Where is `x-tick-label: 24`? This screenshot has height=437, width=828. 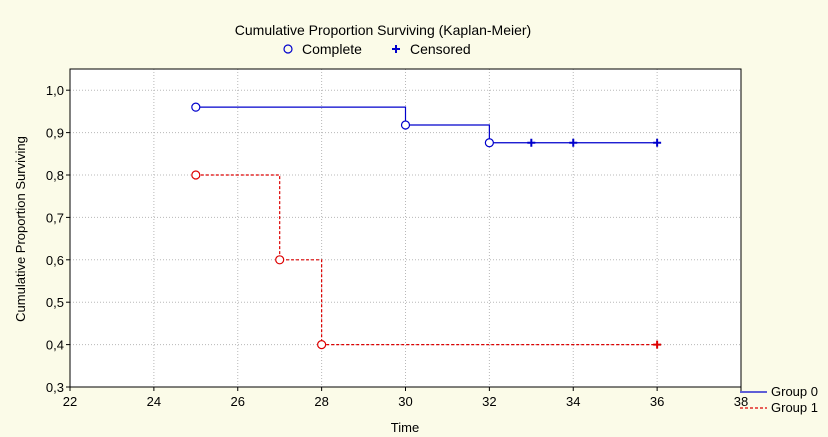
x-tick-label: 24 is located at coordinates (154, 401).